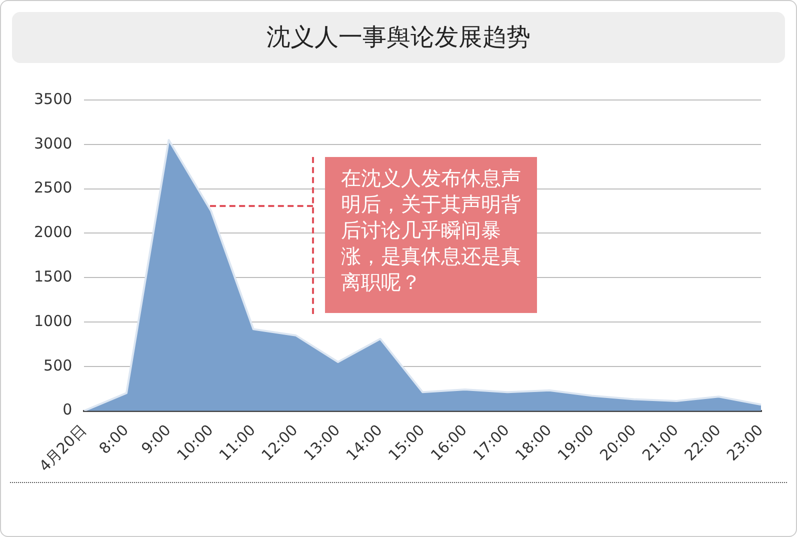 The image size is (797, 537). I want to click on y-tick-label: 1000, so click(53, 321).